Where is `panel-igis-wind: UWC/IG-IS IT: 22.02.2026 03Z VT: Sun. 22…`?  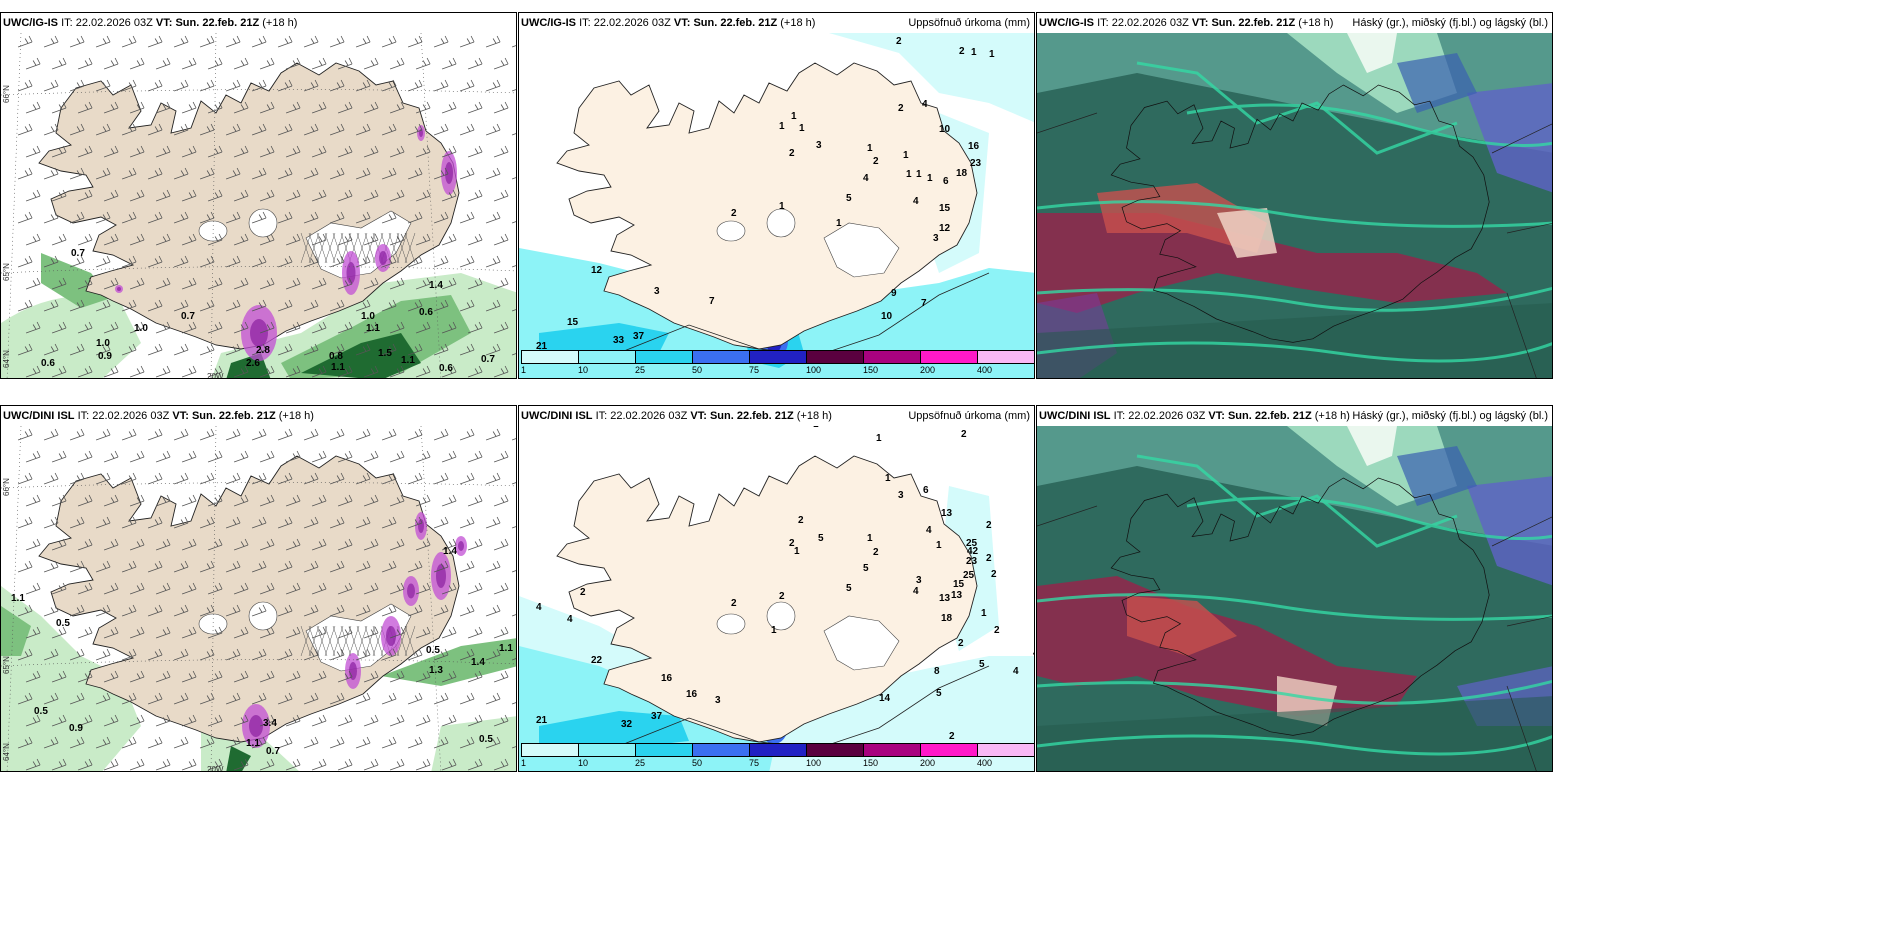
panel-igis-wind: UWC/IG-IS IT: 22.02.2026 03Z VT: Sun. 22… is located at coordinates (258, 195).